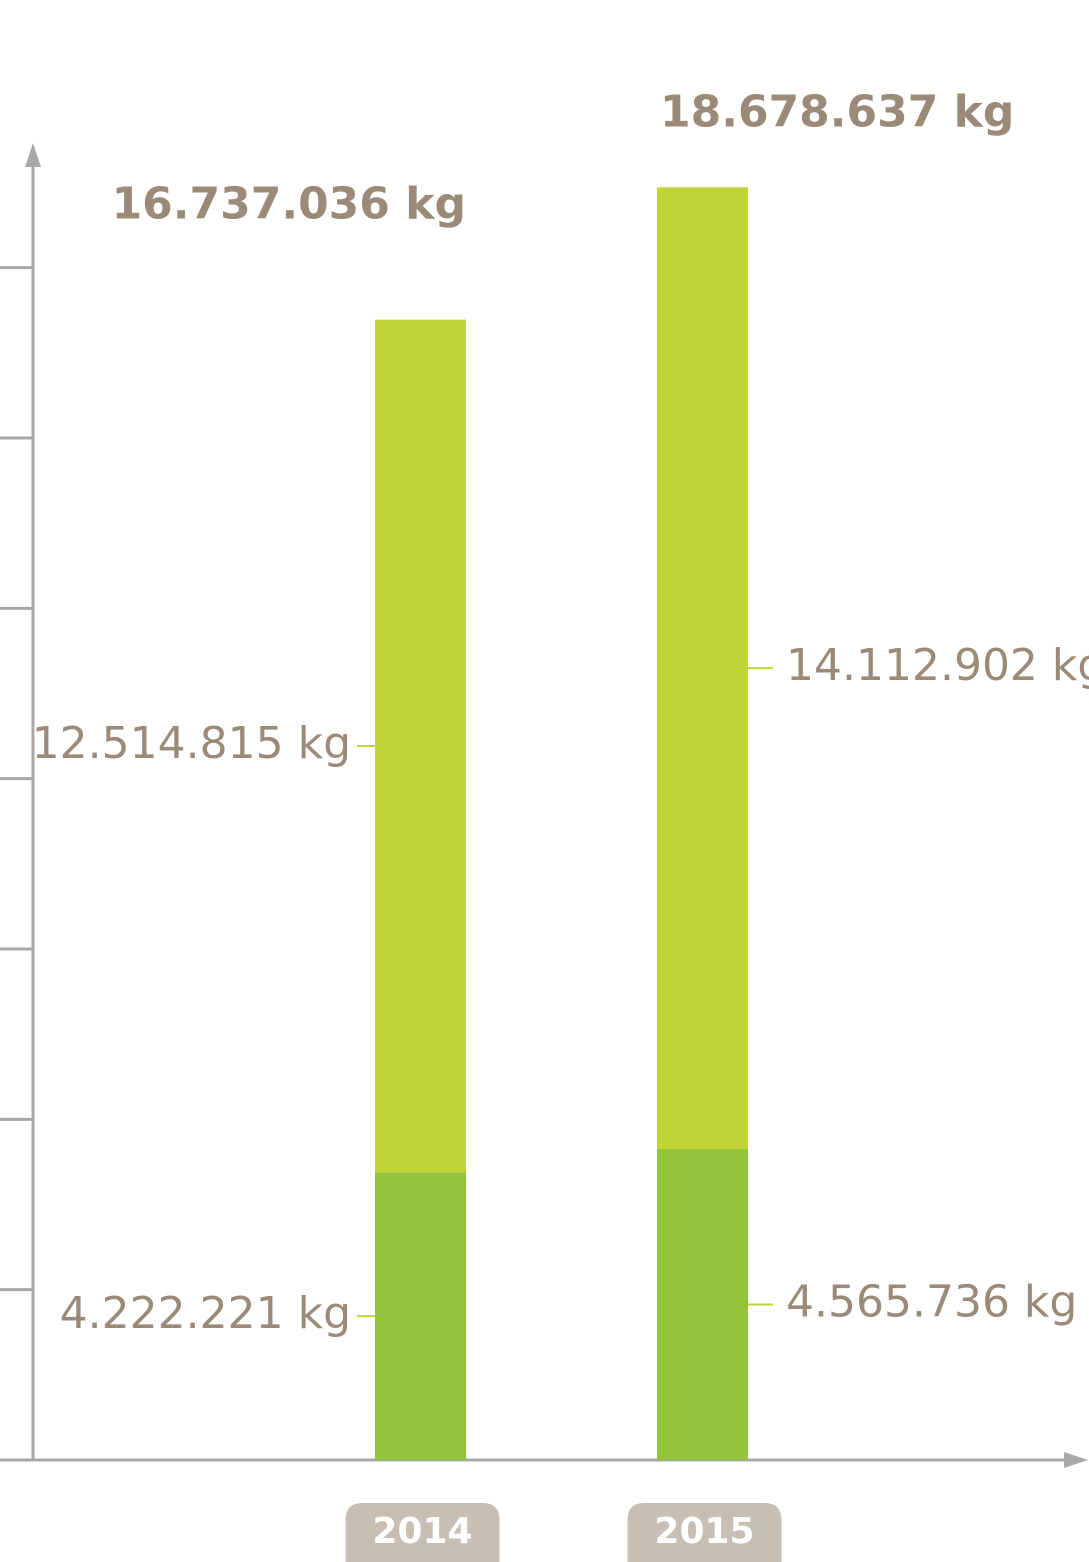  Describe the element at coordinates (937, 665) in the screenshot. I see `value-label: 14.112.902 kg` at that location.